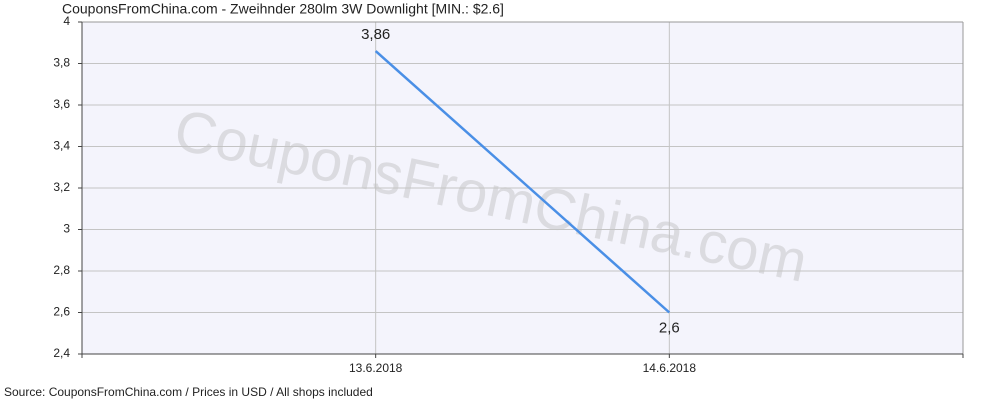  What do you see at coordinates (61, 187) in the screenshot?
I see `y-tick-label: 3,2` at bounding box center [61, 187].